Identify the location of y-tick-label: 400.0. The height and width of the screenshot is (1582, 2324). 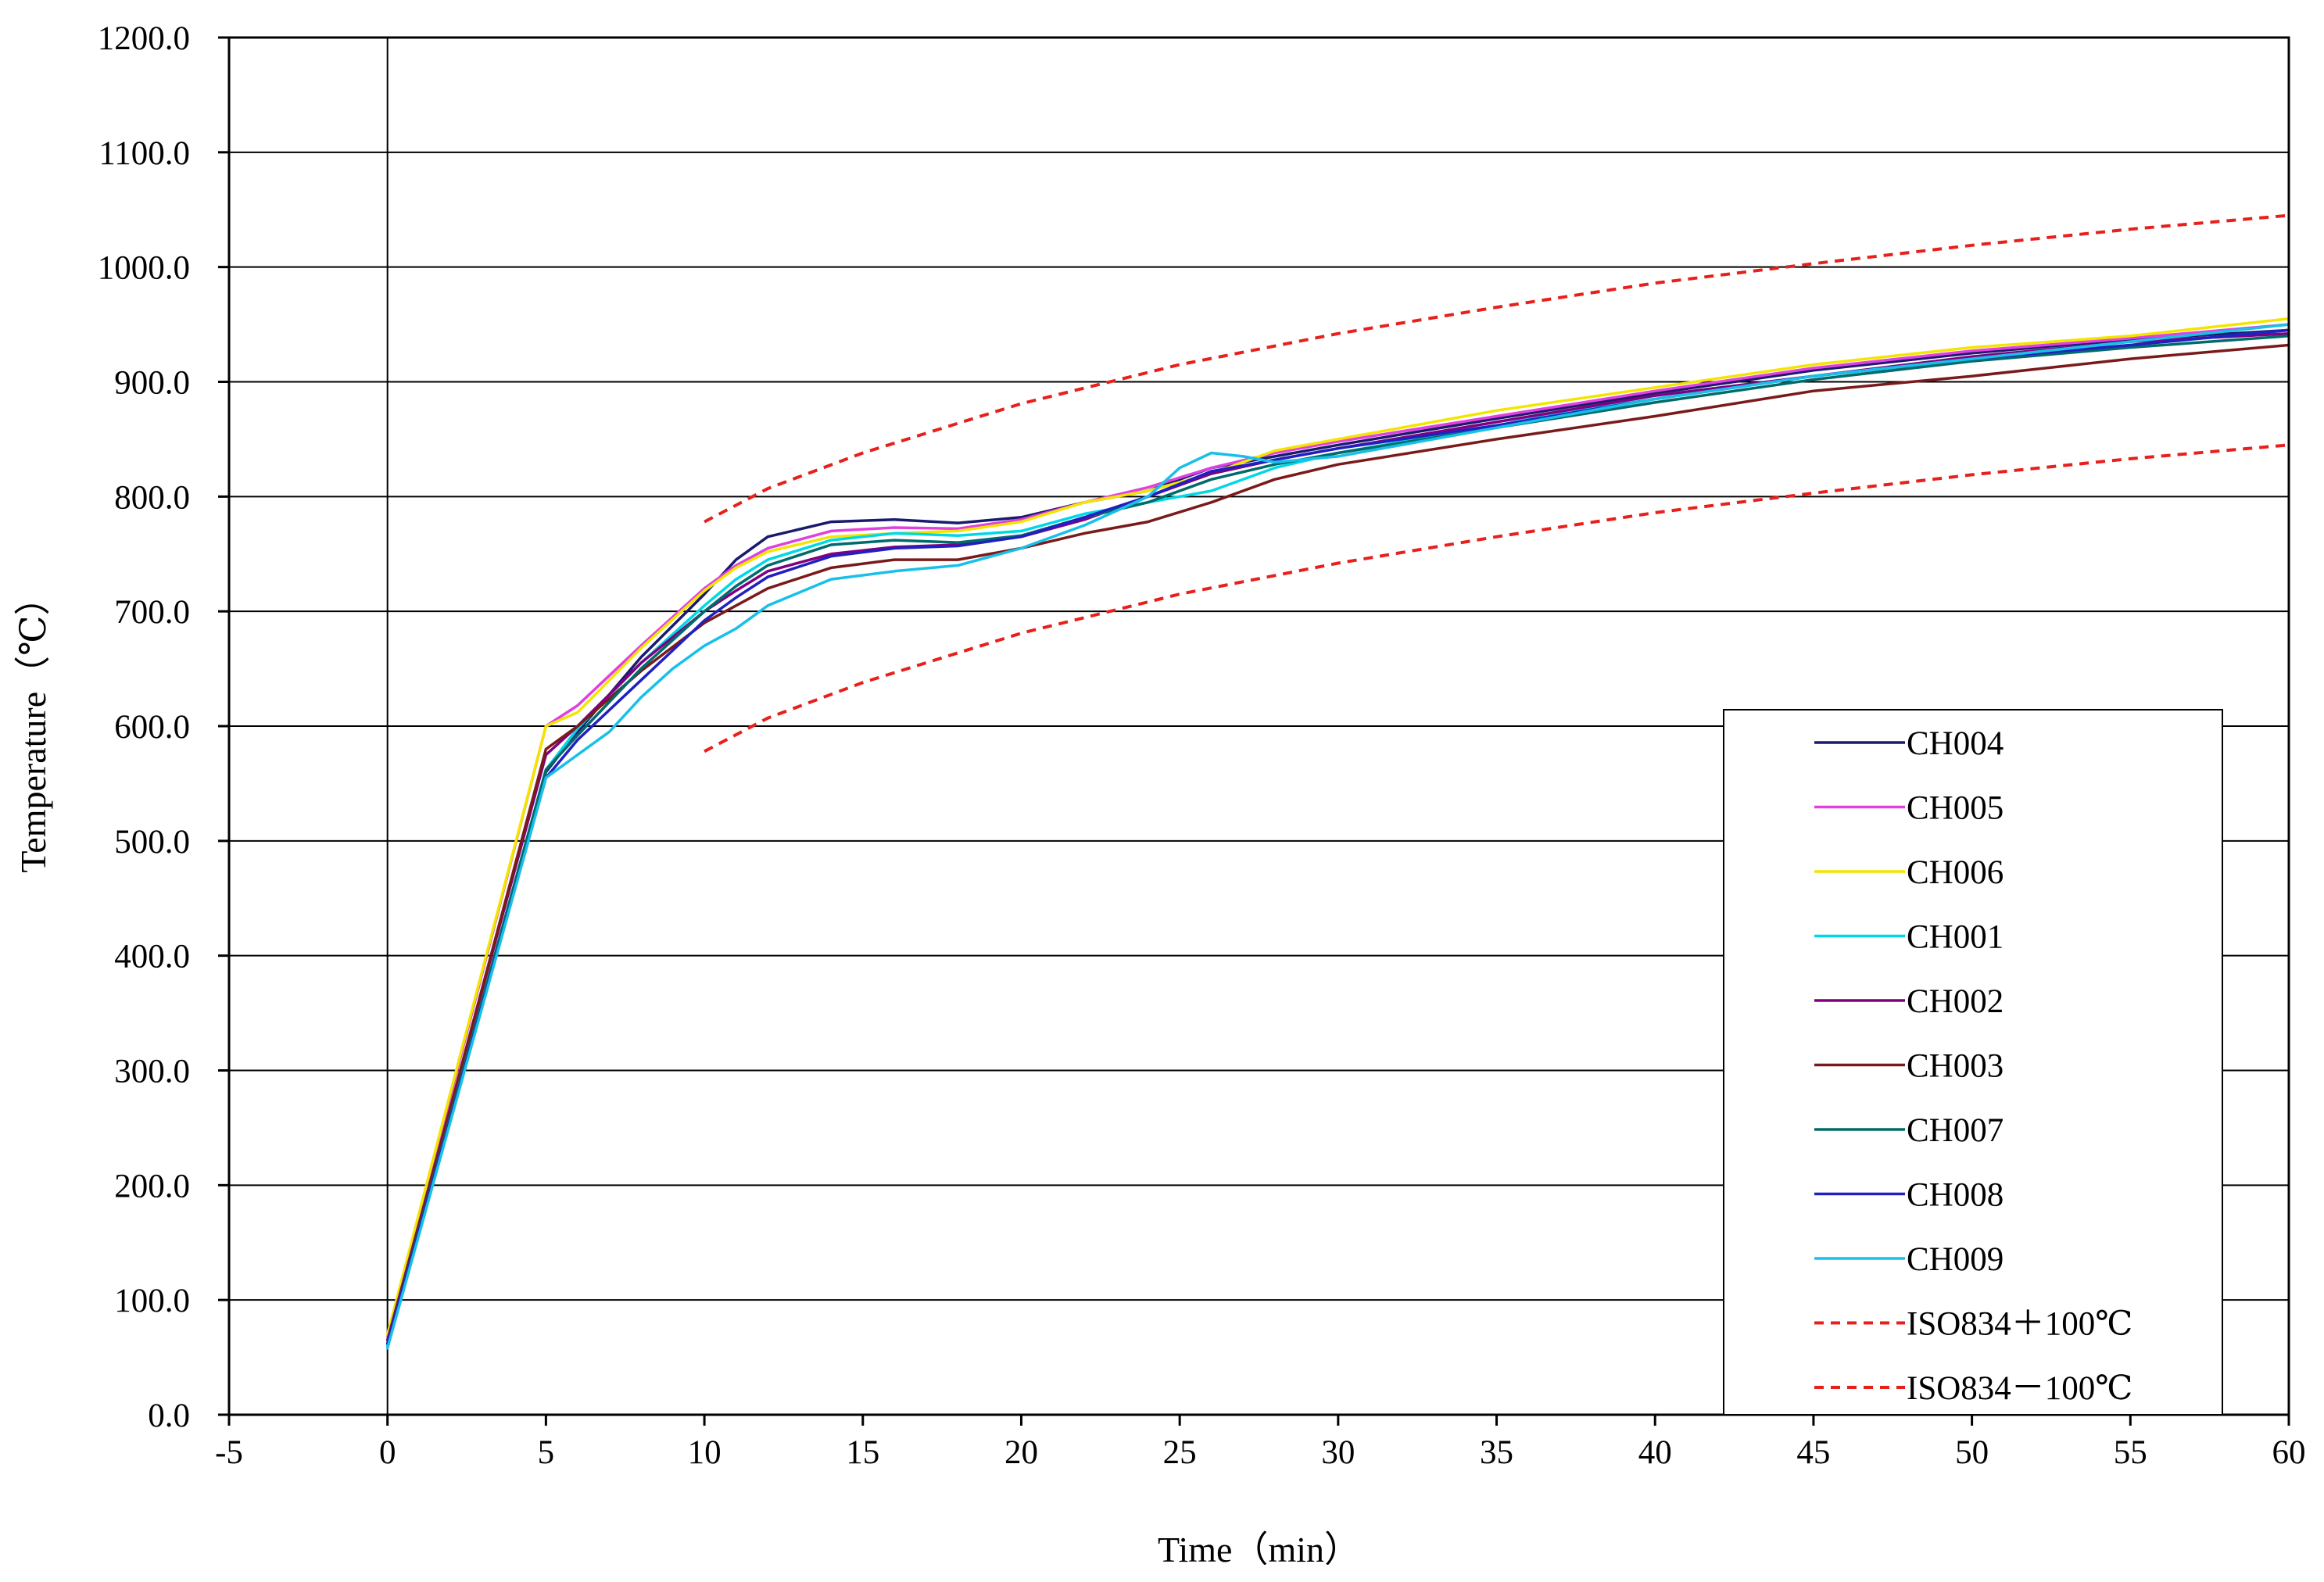
(152, 957).